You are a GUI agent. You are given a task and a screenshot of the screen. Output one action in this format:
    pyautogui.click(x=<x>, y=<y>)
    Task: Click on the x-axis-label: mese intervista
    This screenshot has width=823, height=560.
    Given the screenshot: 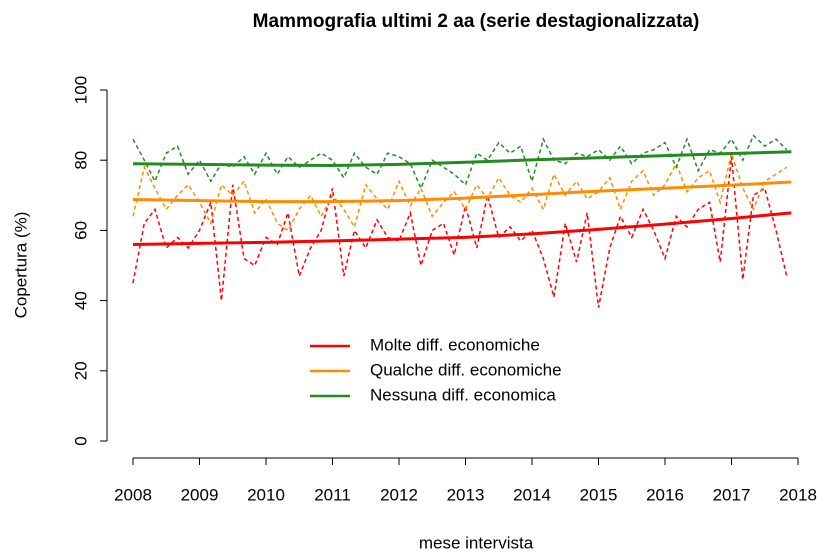 What is the action you would take?
    pyautogui.click(x=476, y=542)
    